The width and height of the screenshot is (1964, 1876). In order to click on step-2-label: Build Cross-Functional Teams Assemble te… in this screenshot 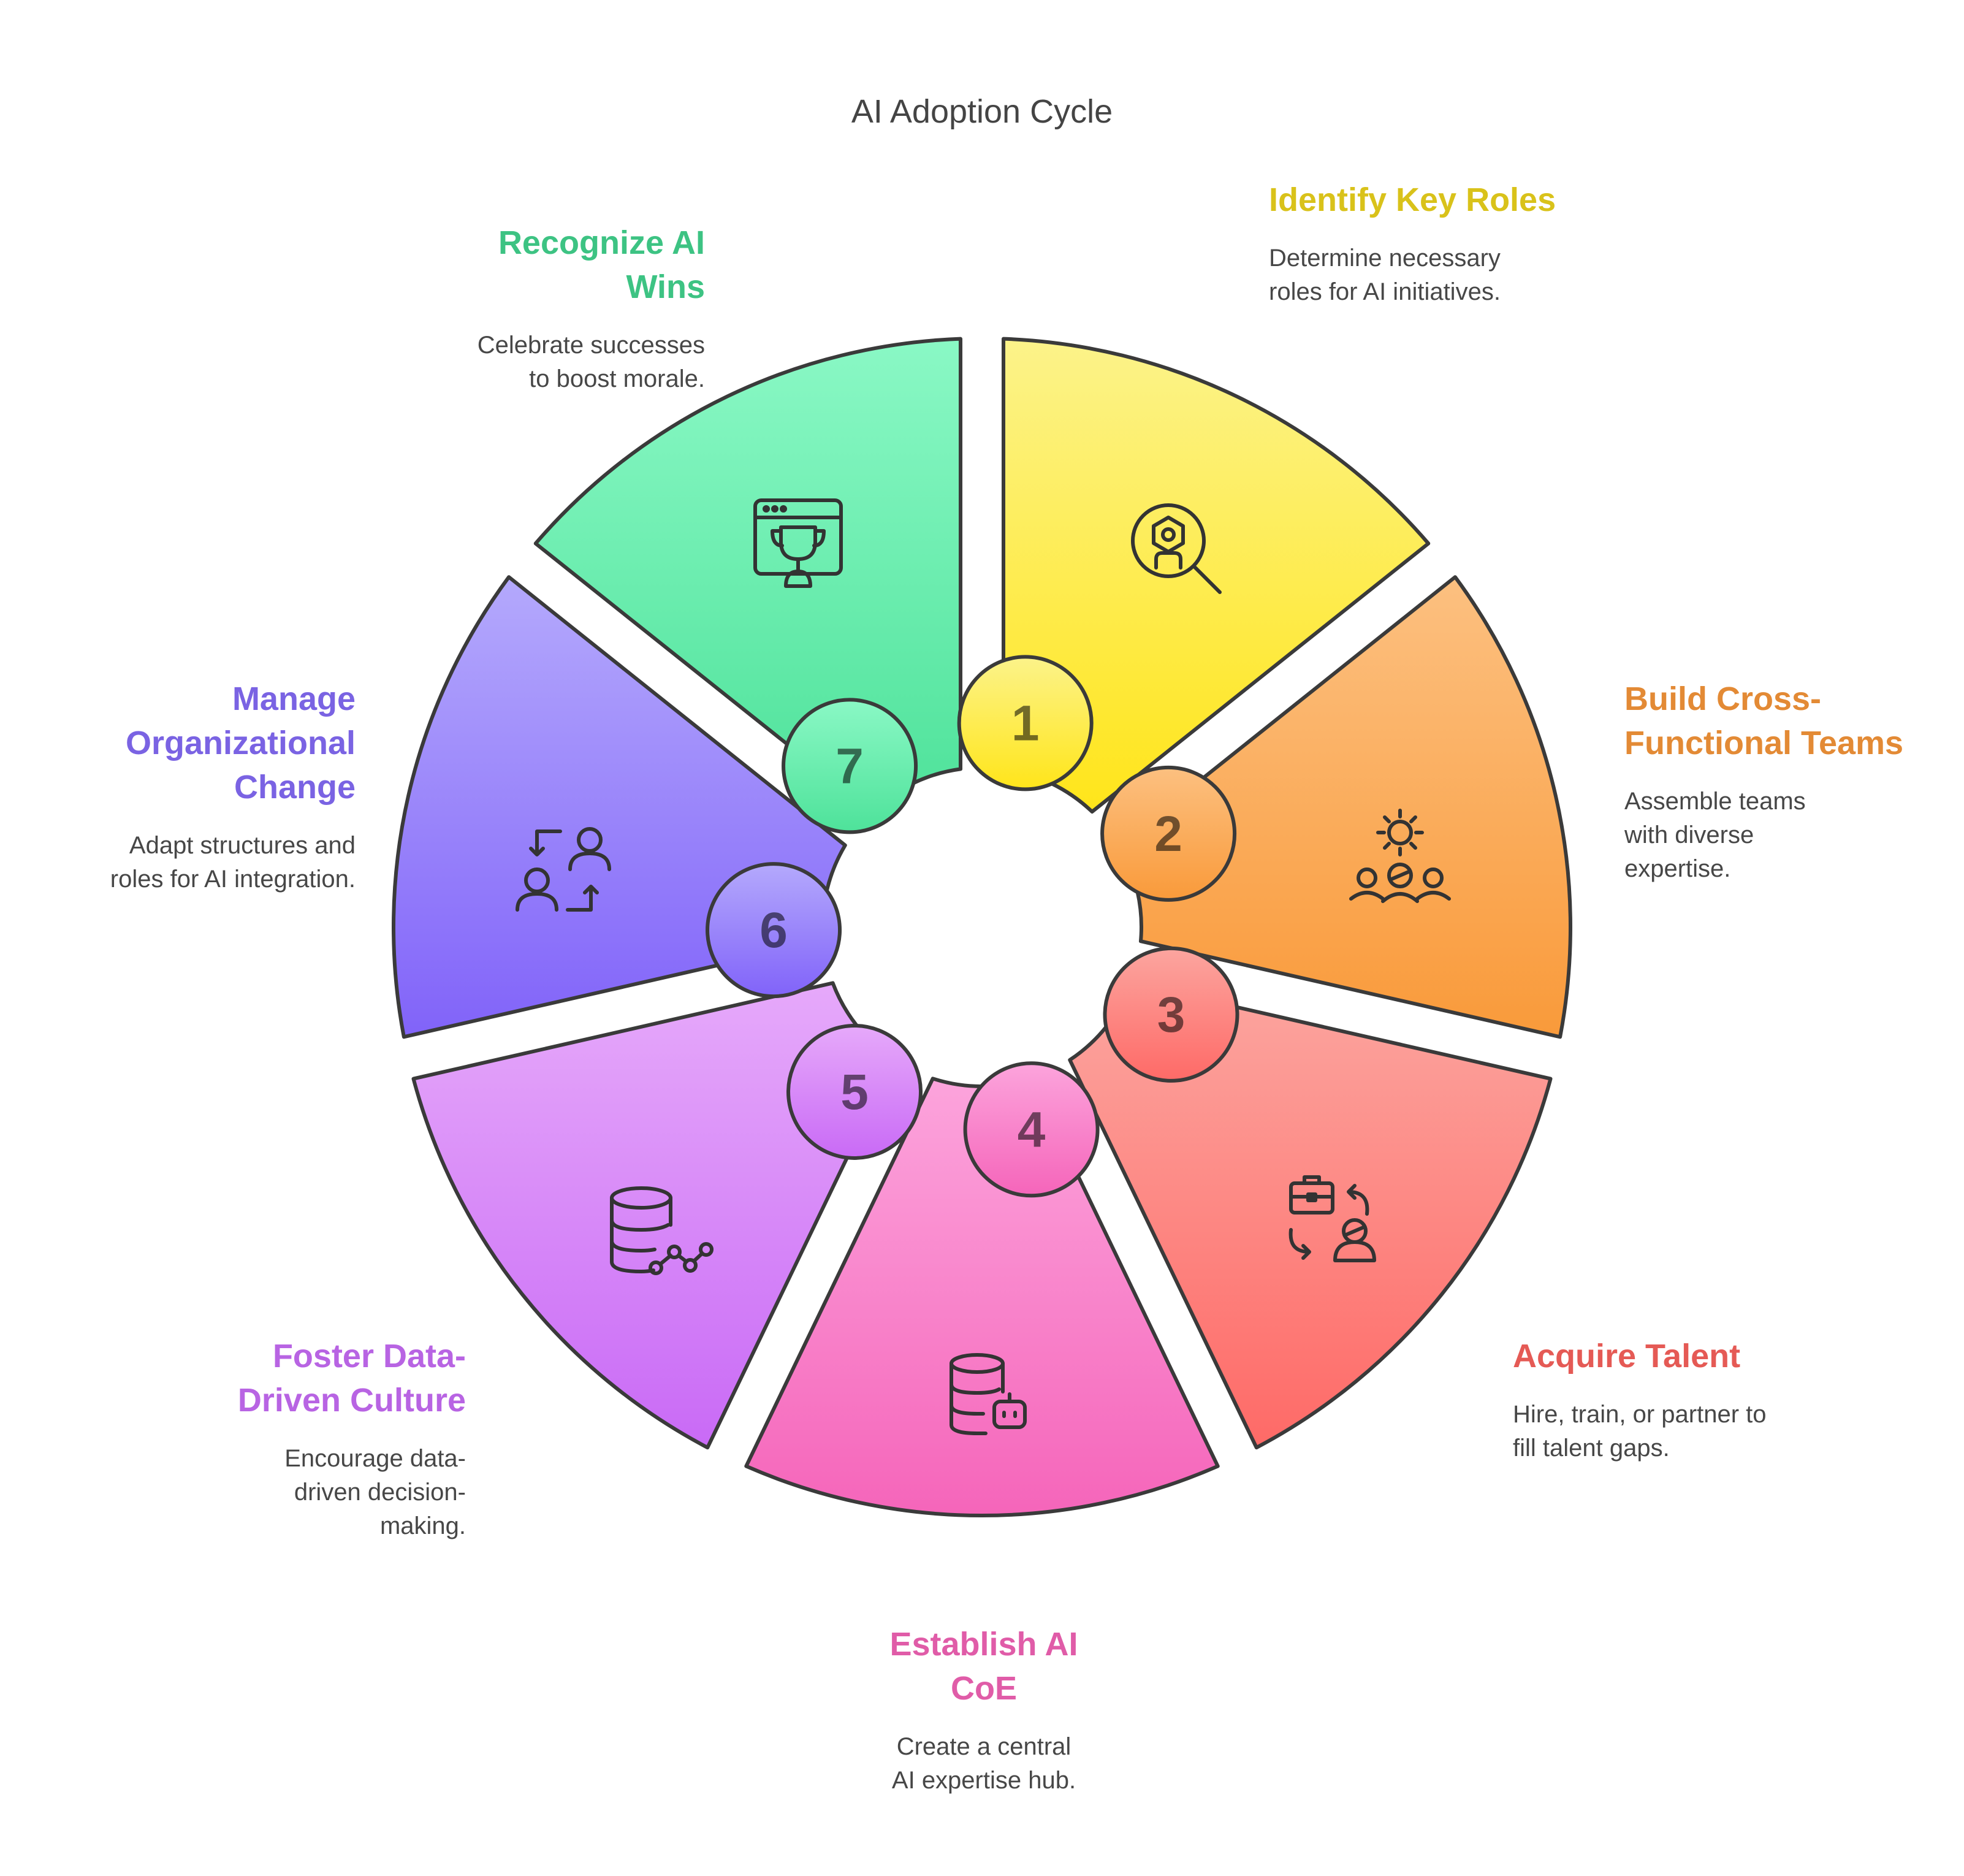, I will do `click(1768, 781)`.